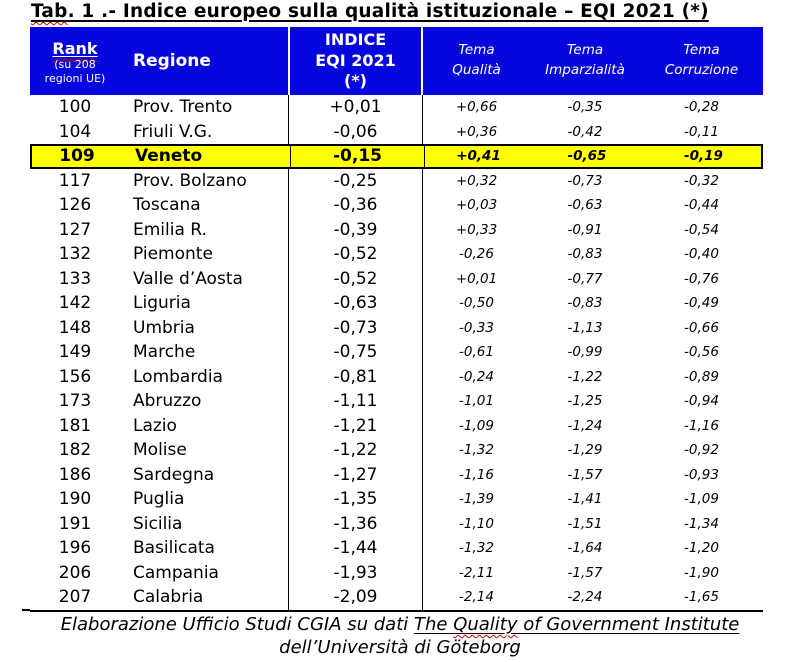 The image size is (800, 662). I want to click on index-eqi-cell: -1,36, so click(355, 523).